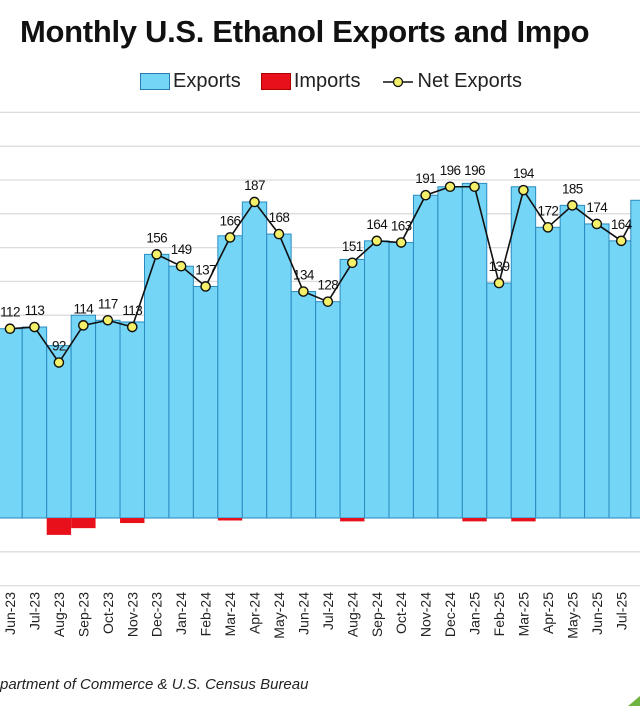 The image size is (640, 725). What do you see at coordinates (83, 308) in the screenshot?
I see `data-label: 114` at bounding box center [83, 308].